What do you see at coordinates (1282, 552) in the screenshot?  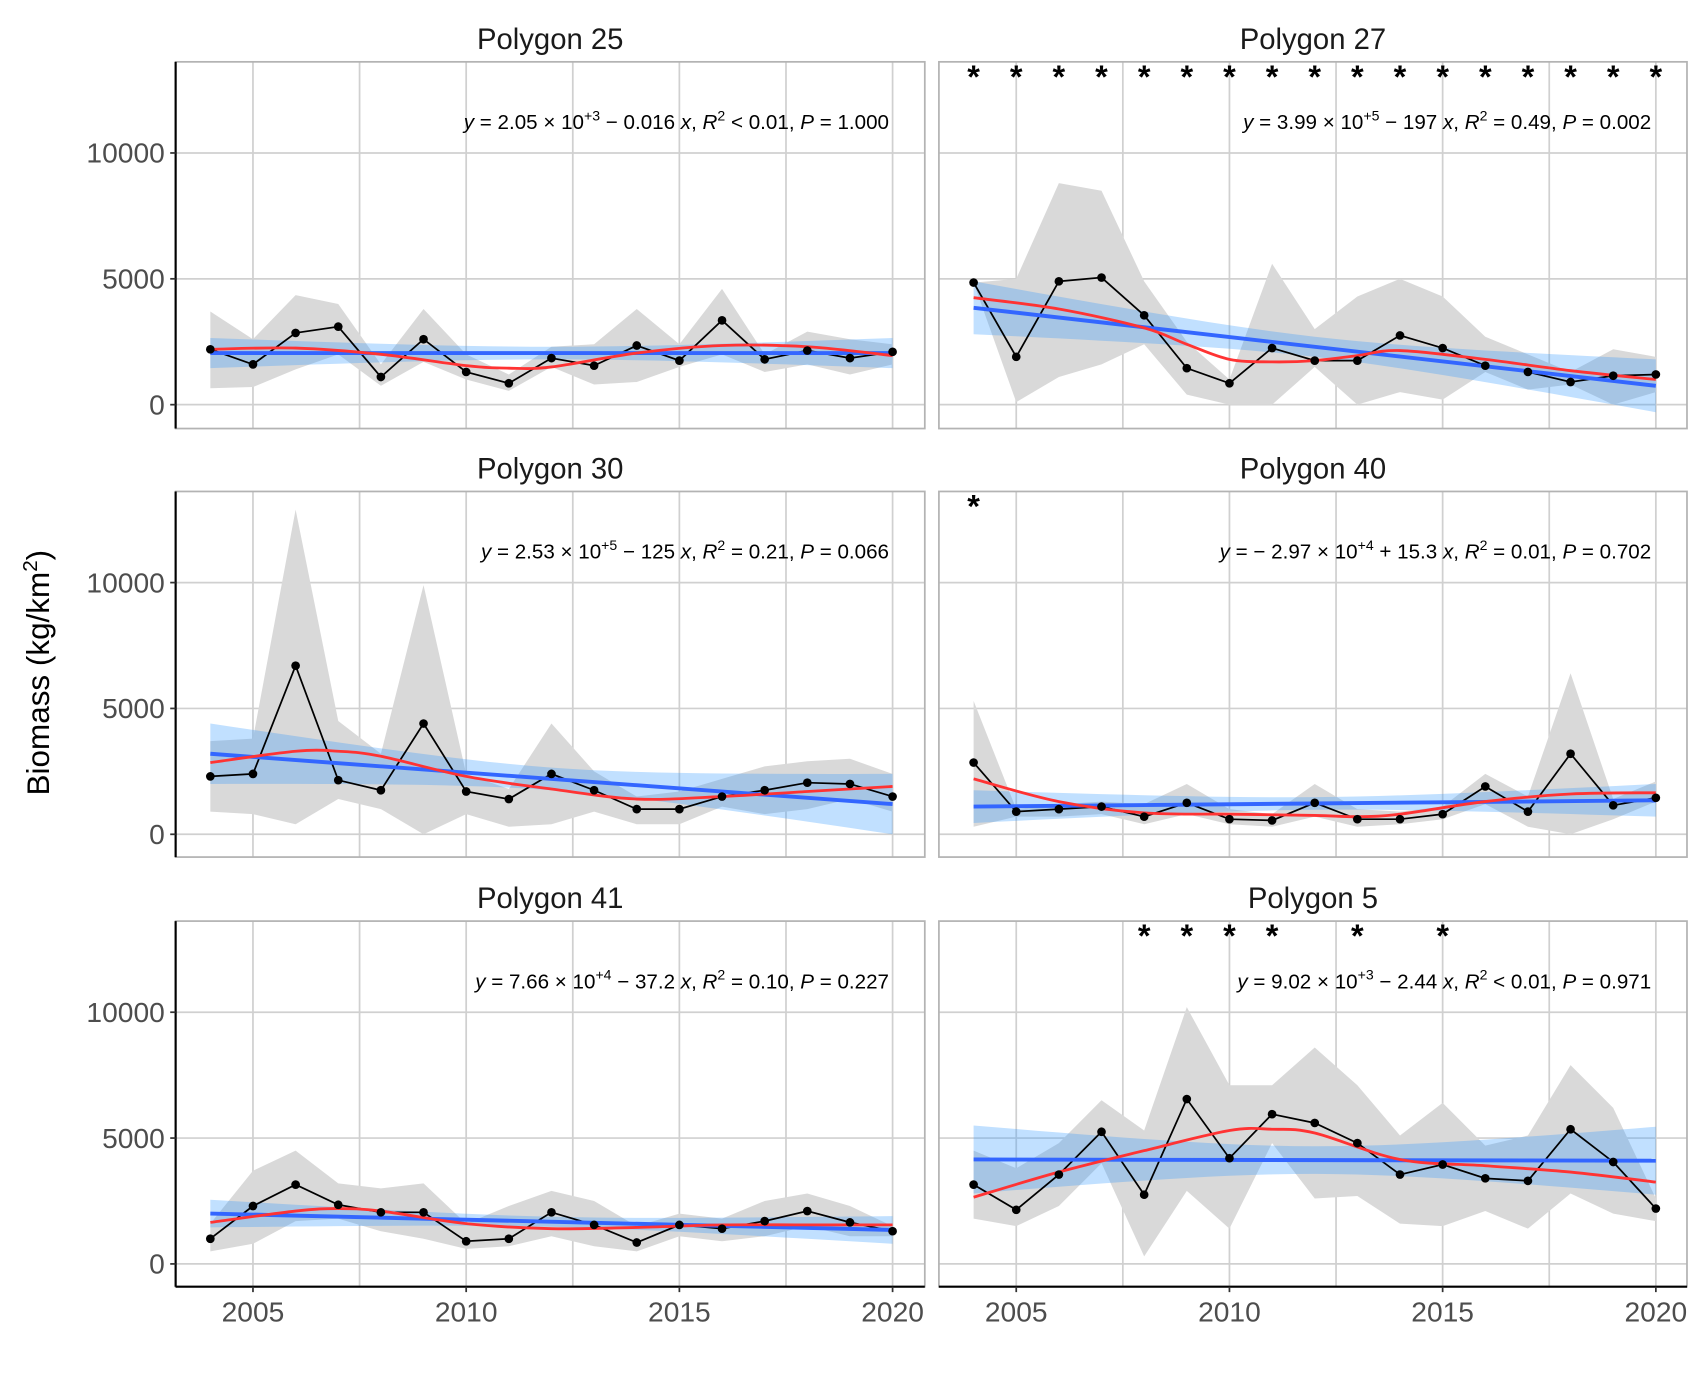 I see `equation-intercept: − 2.97` at bounding box center [1282, 552].